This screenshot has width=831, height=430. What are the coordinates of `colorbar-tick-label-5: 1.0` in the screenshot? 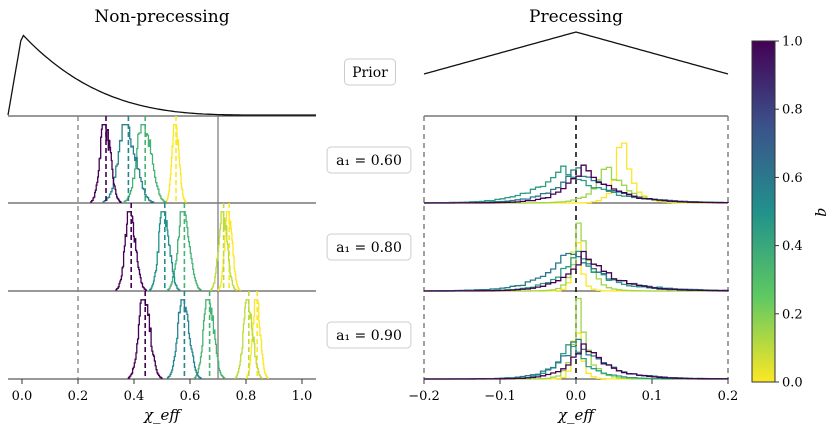 It's located at (792, 42).